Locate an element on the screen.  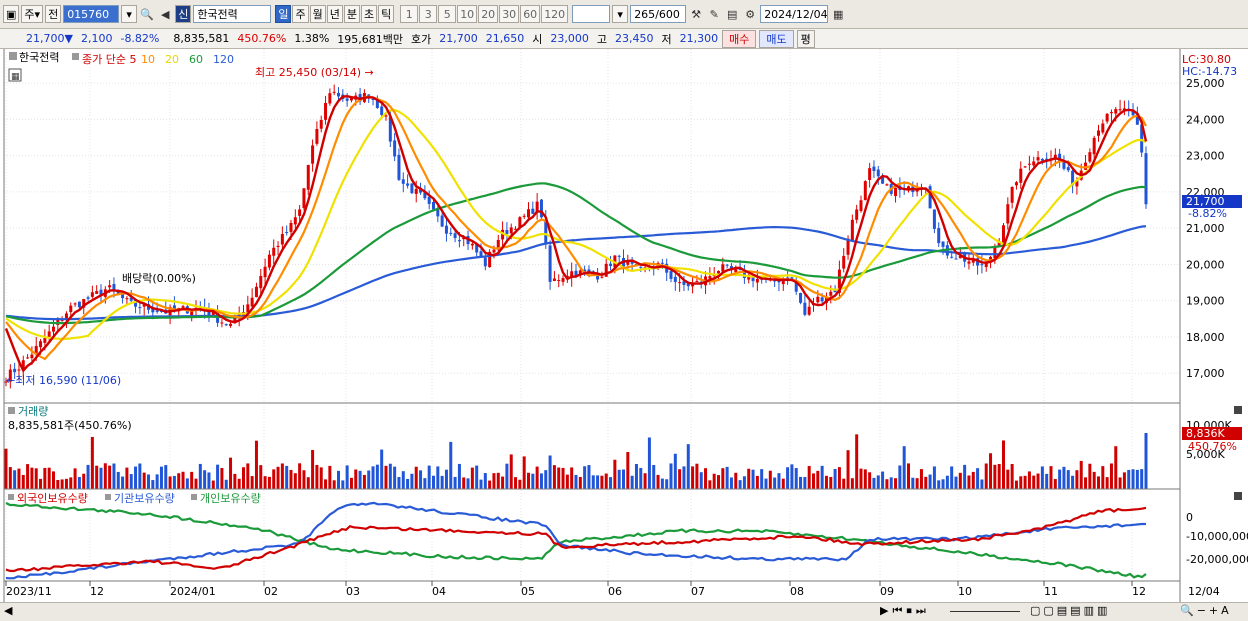
period-type-select: 주 ▾ is located at coordinates (32, 14).